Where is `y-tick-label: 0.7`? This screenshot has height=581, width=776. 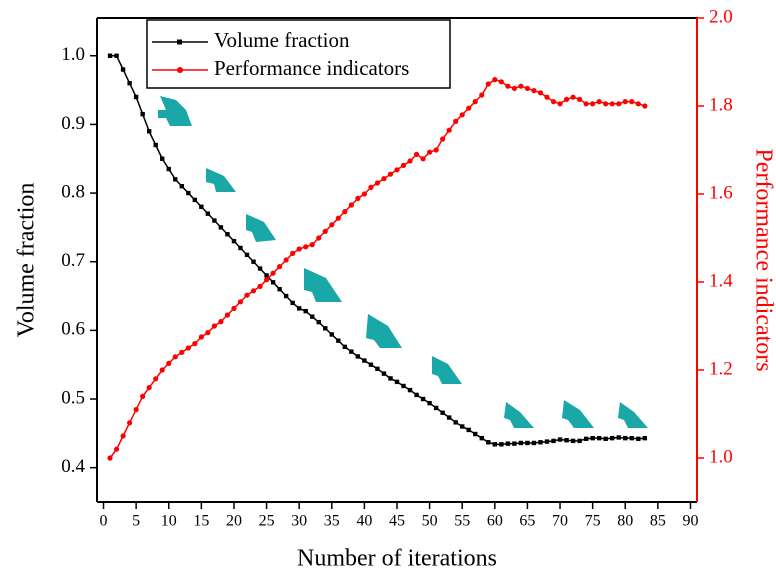
y-tick-label: 0.7 is located at coordinates (73, 260).